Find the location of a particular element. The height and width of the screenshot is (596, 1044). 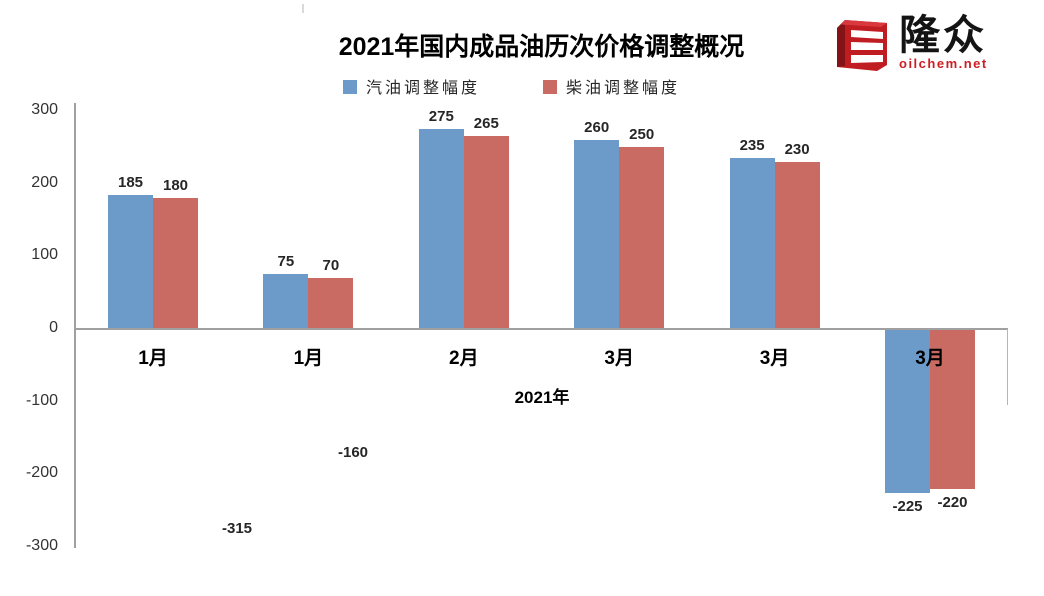

legend-item-diesel: 柴油调整幅度 is located at coordinates (611, 86).